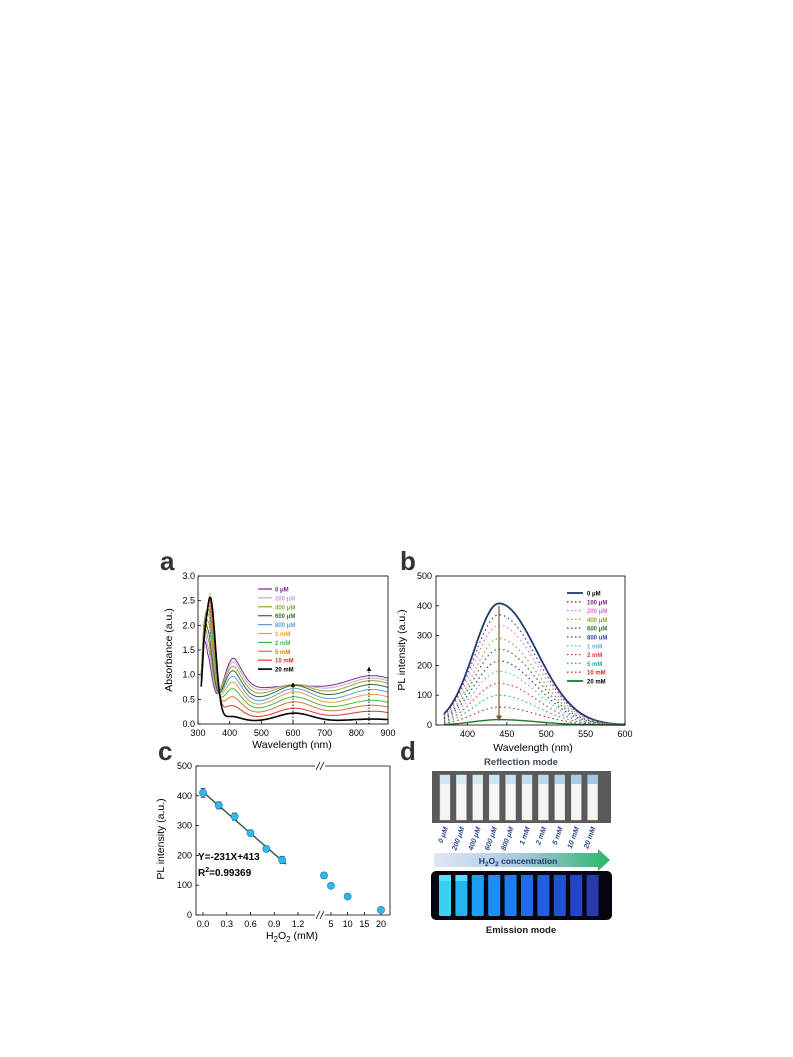 The width and height of the screenshot is (793, 1057). Describe the element at coordinates (167, 561) in the screenshot. I see `panel-a-letter: a` at that location.